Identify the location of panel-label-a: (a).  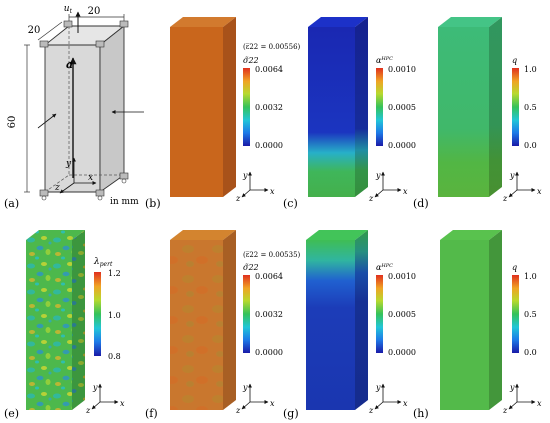
(11, 203).